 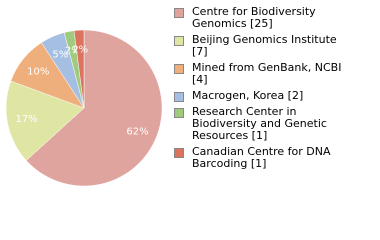 I want to click on legend-item: Macrogen, Korea [2], so click(x=274, y=96).